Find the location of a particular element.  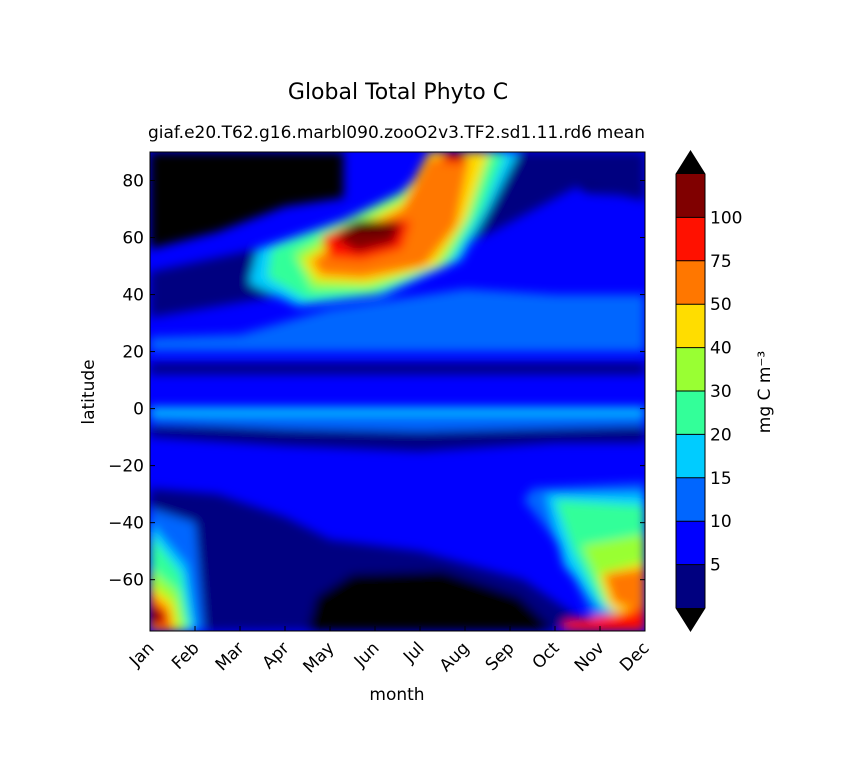

colorbar-tick-label: 10 is located at coordinates (721, 522).